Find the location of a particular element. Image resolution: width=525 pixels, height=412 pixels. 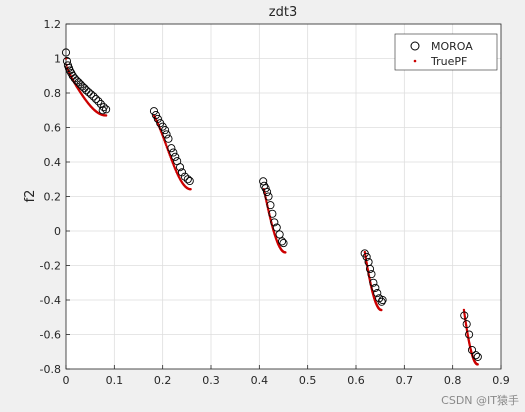

y-tick-label: 0.2 is located at coordinates (53, 197).